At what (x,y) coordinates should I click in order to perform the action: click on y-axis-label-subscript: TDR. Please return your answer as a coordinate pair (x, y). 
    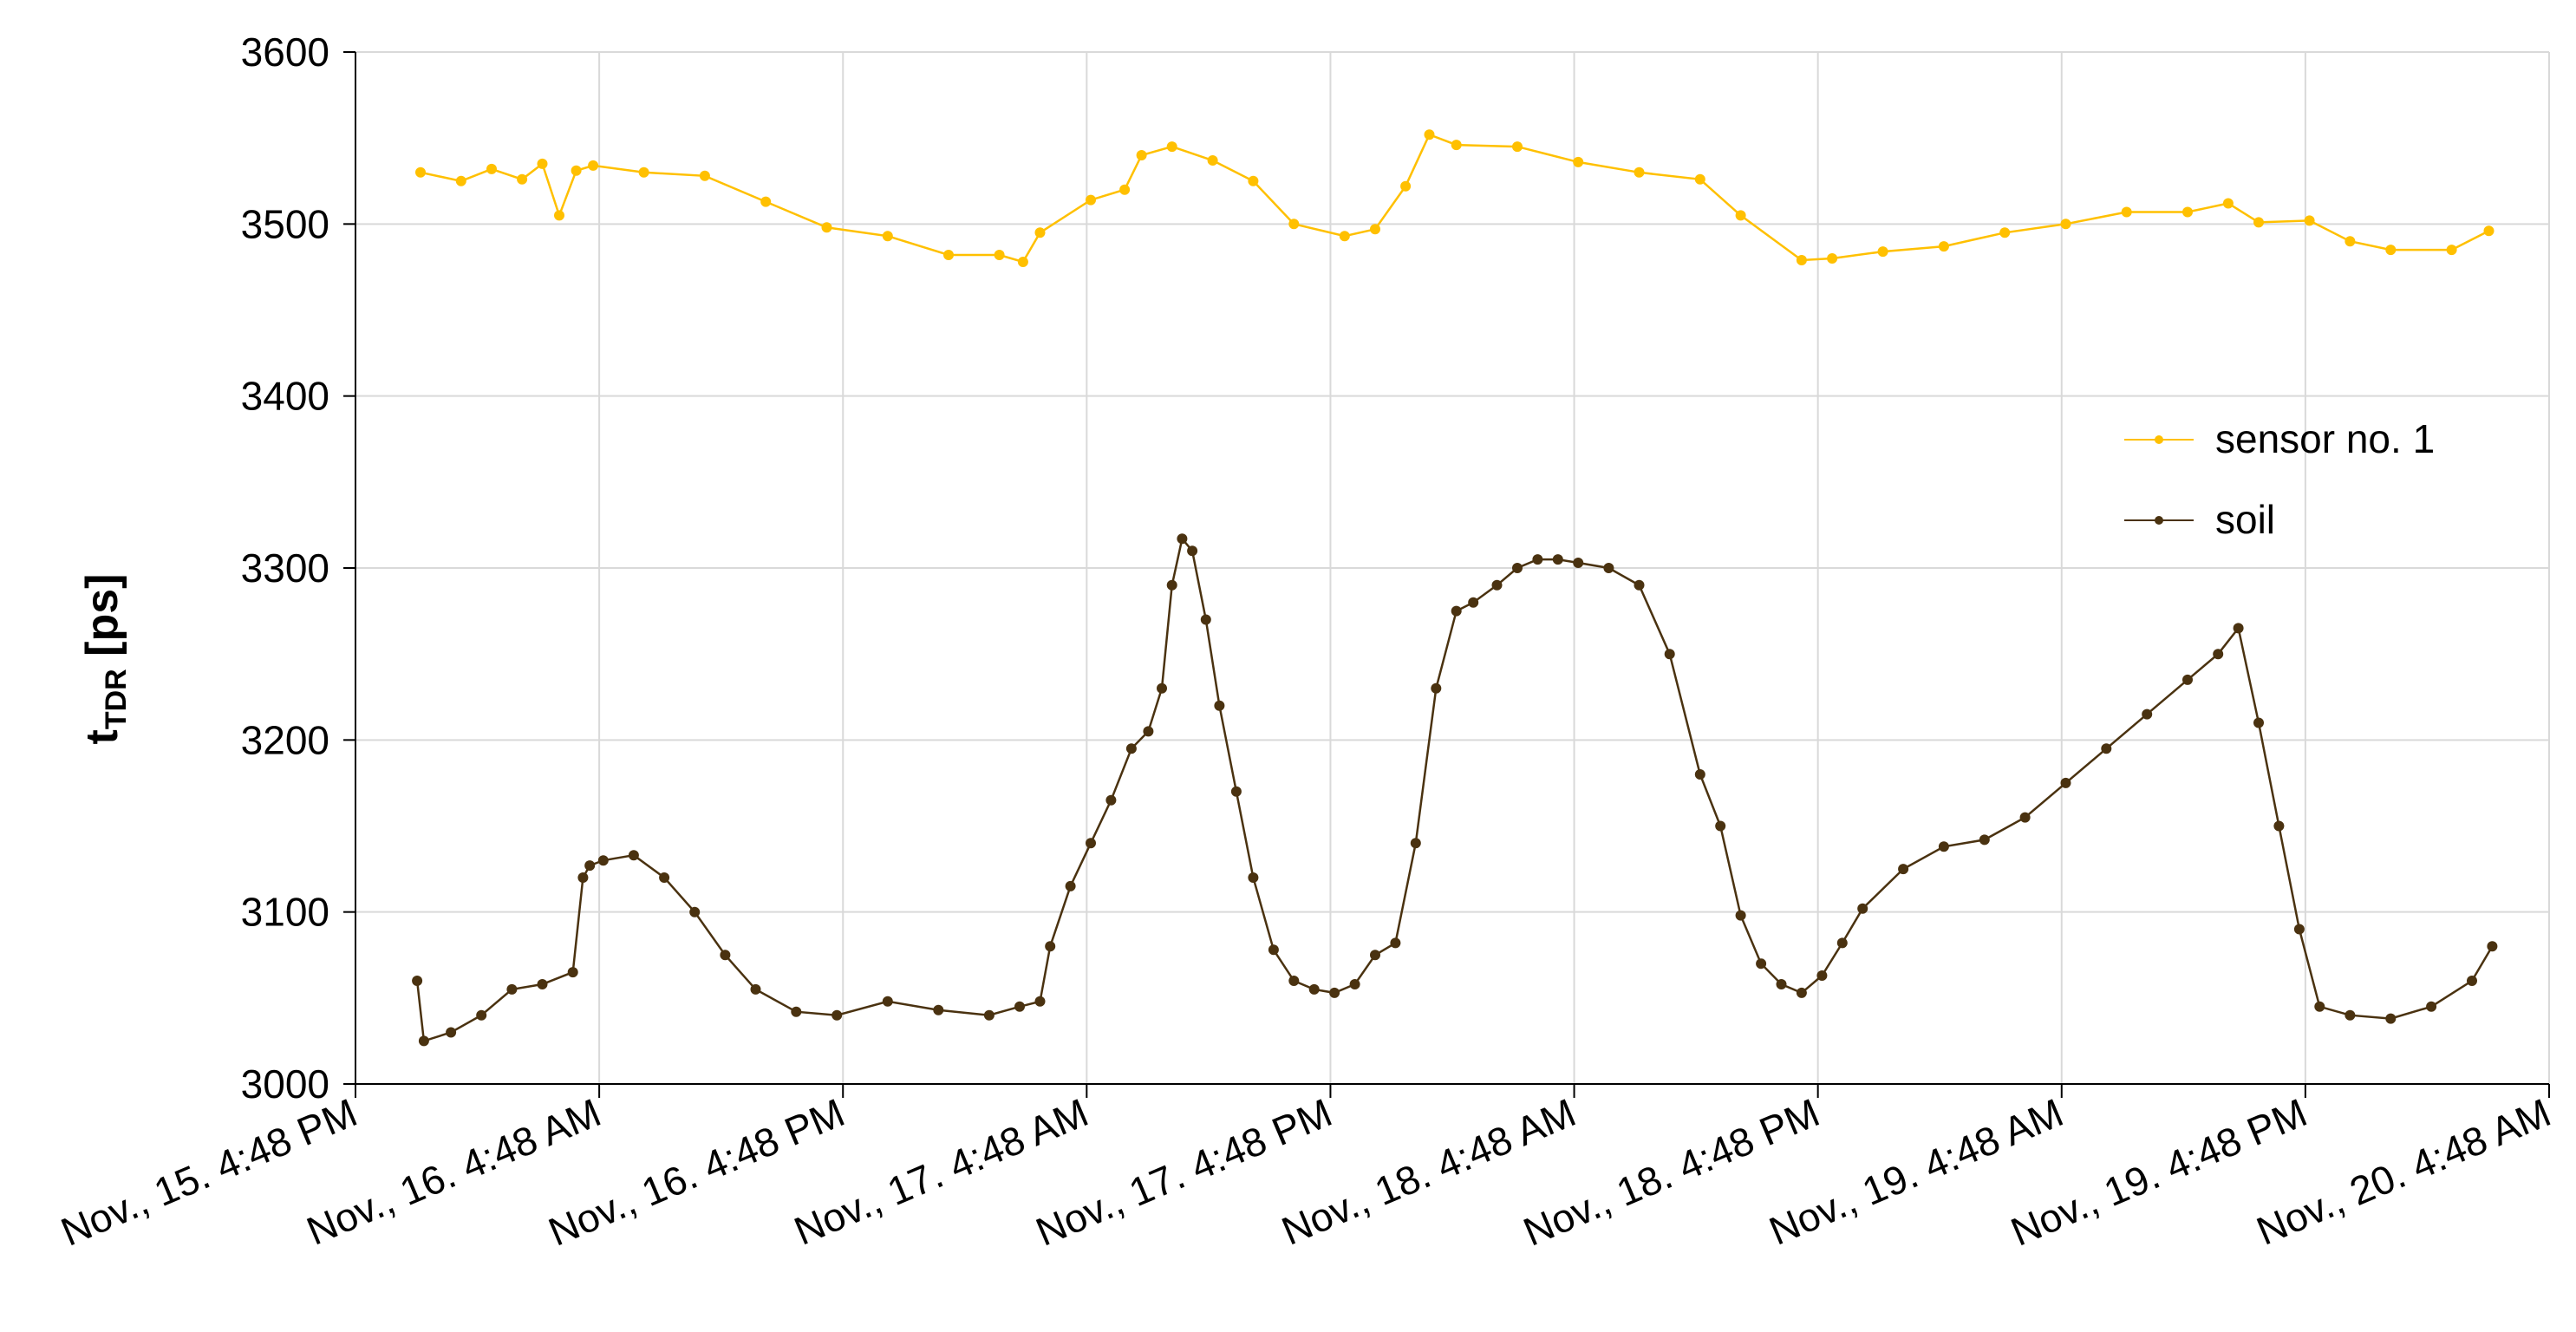
    Looking at the image, I should click on (117, 699).